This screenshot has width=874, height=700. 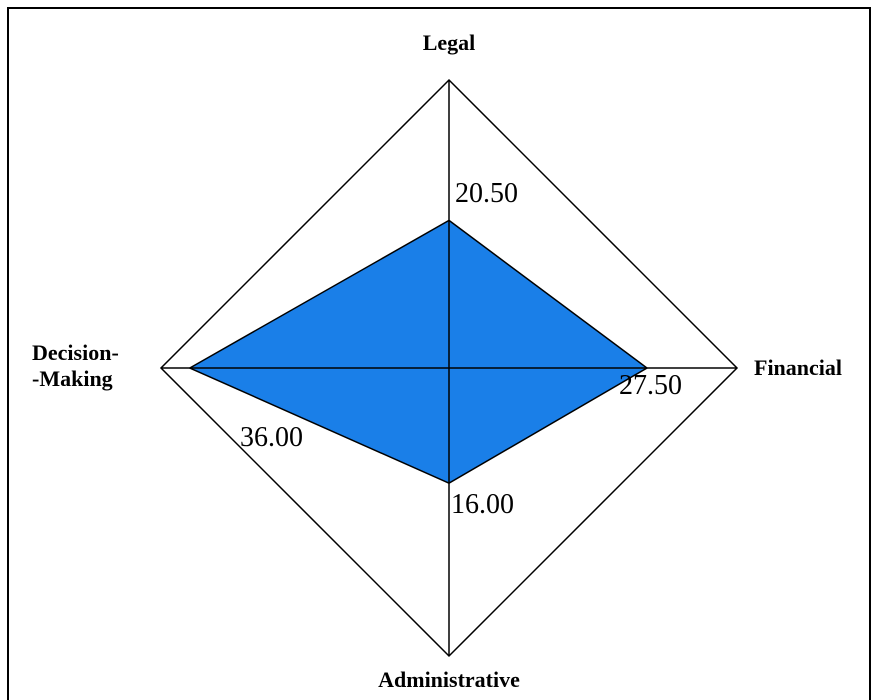 I want to click on axis-label: Decision- -Making, so click(x=75, y=365).